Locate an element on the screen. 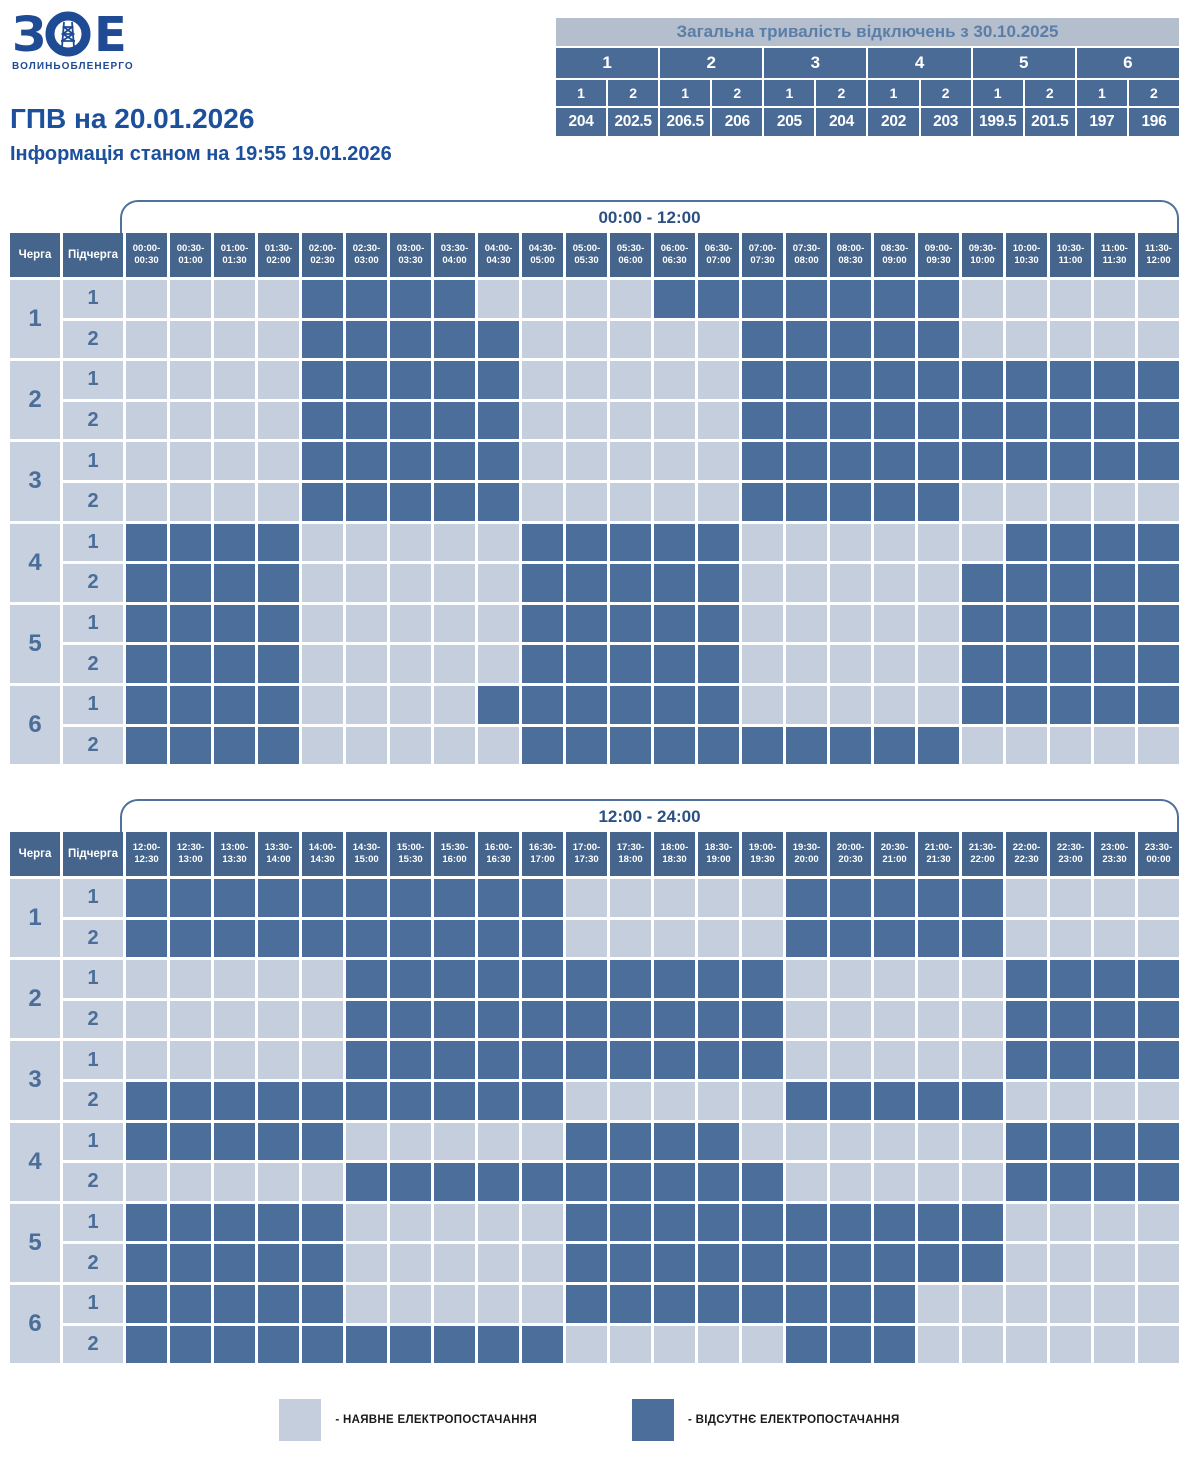 The width and height of the screenshot is (1179, 1471). schedule-cell-q6-2-08:30-09:00 is located at coordinates (894, 745).